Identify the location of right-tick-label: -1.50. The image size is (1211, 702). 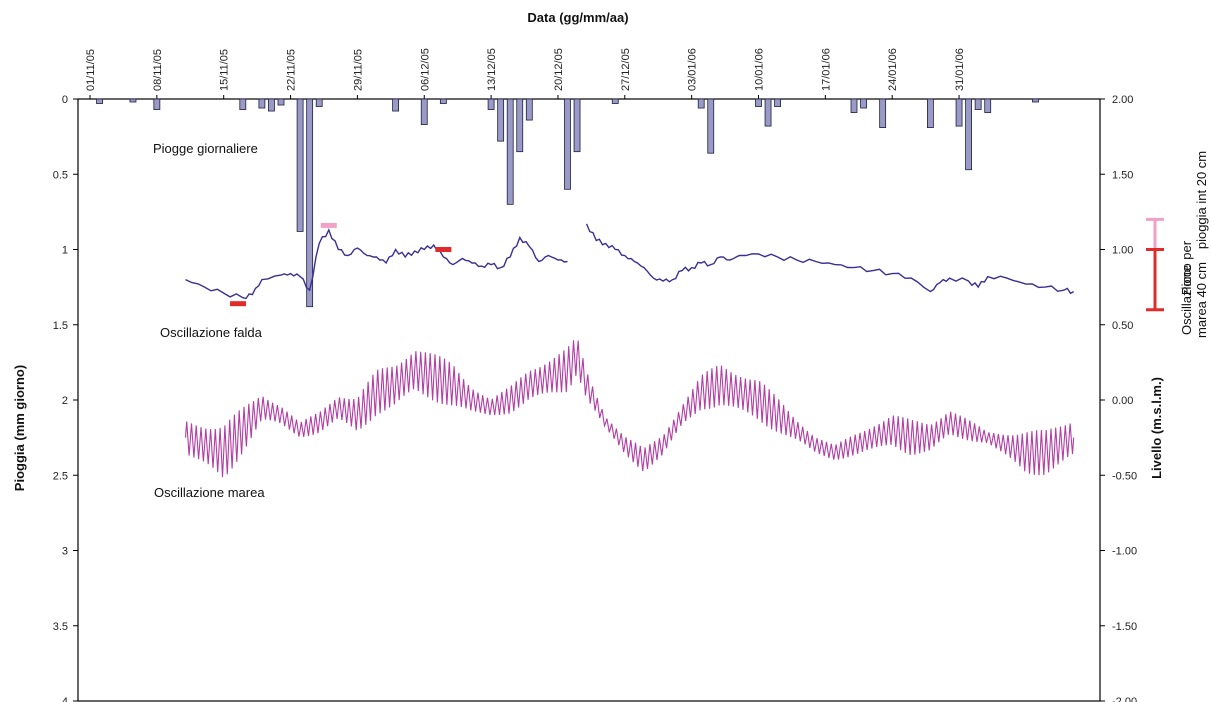
(1124, 627).